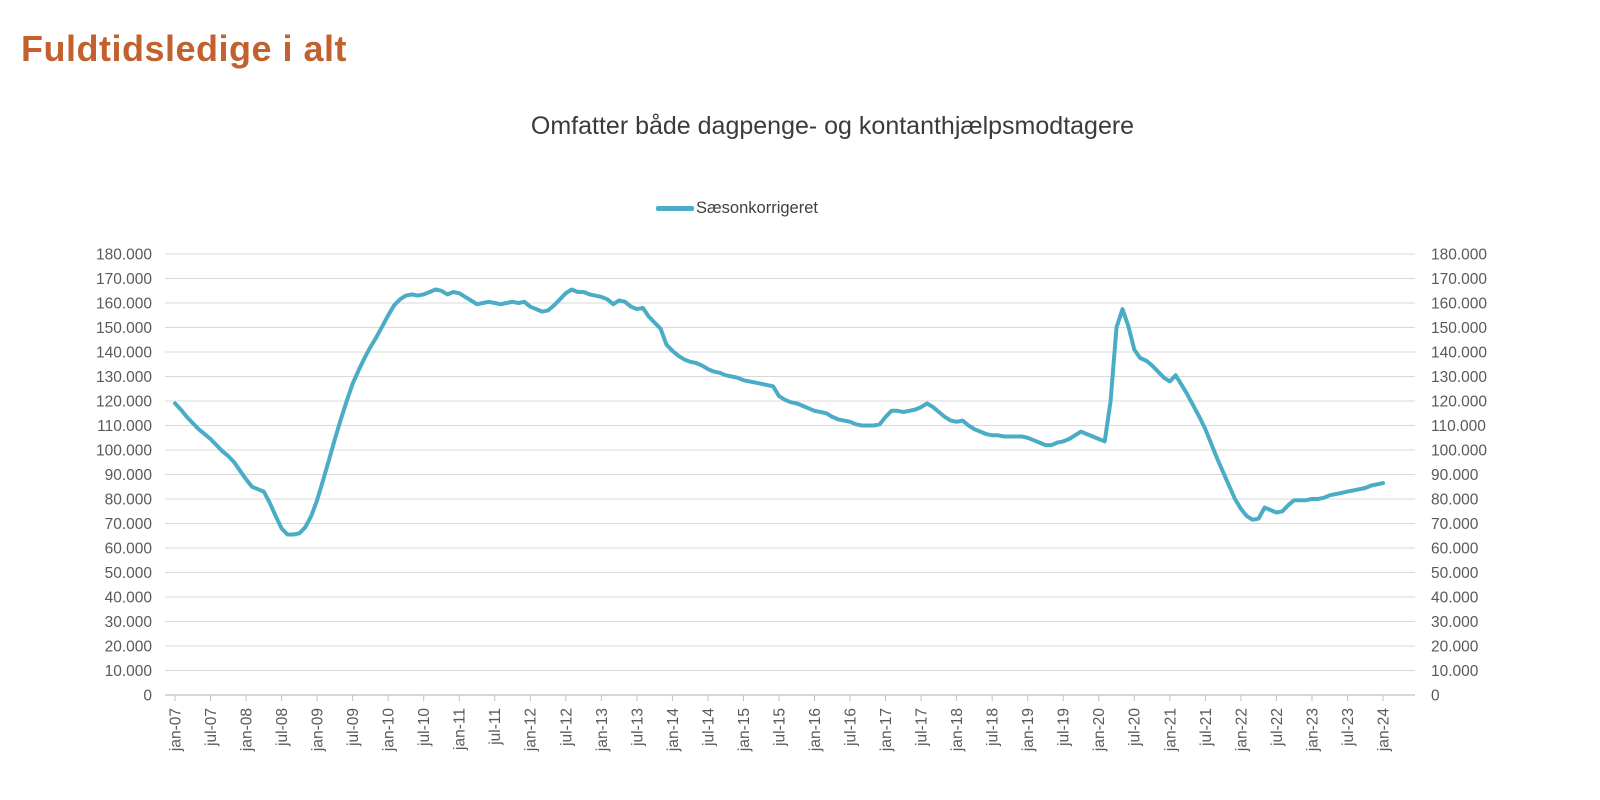 Image resolution: width=1600 pixels, height=800 pixels. What do you see at coordinates (1455, 548) in the screenshot?
I see `y-tick-label-right: 60.000` at bounding box center [1455, 548].